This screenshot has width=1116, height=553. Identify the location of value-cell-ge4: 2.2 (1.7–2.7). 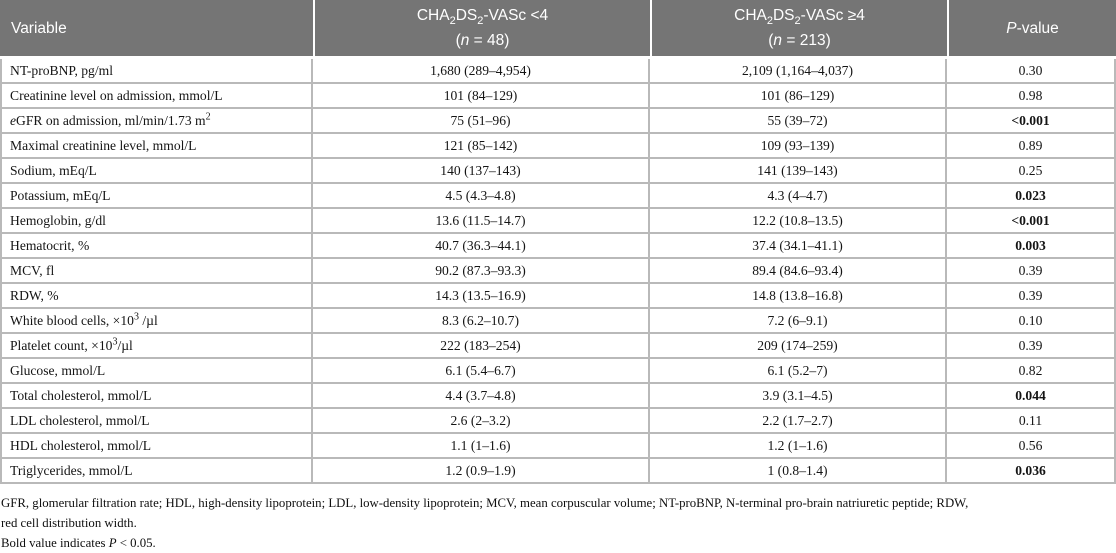
(798, 421).